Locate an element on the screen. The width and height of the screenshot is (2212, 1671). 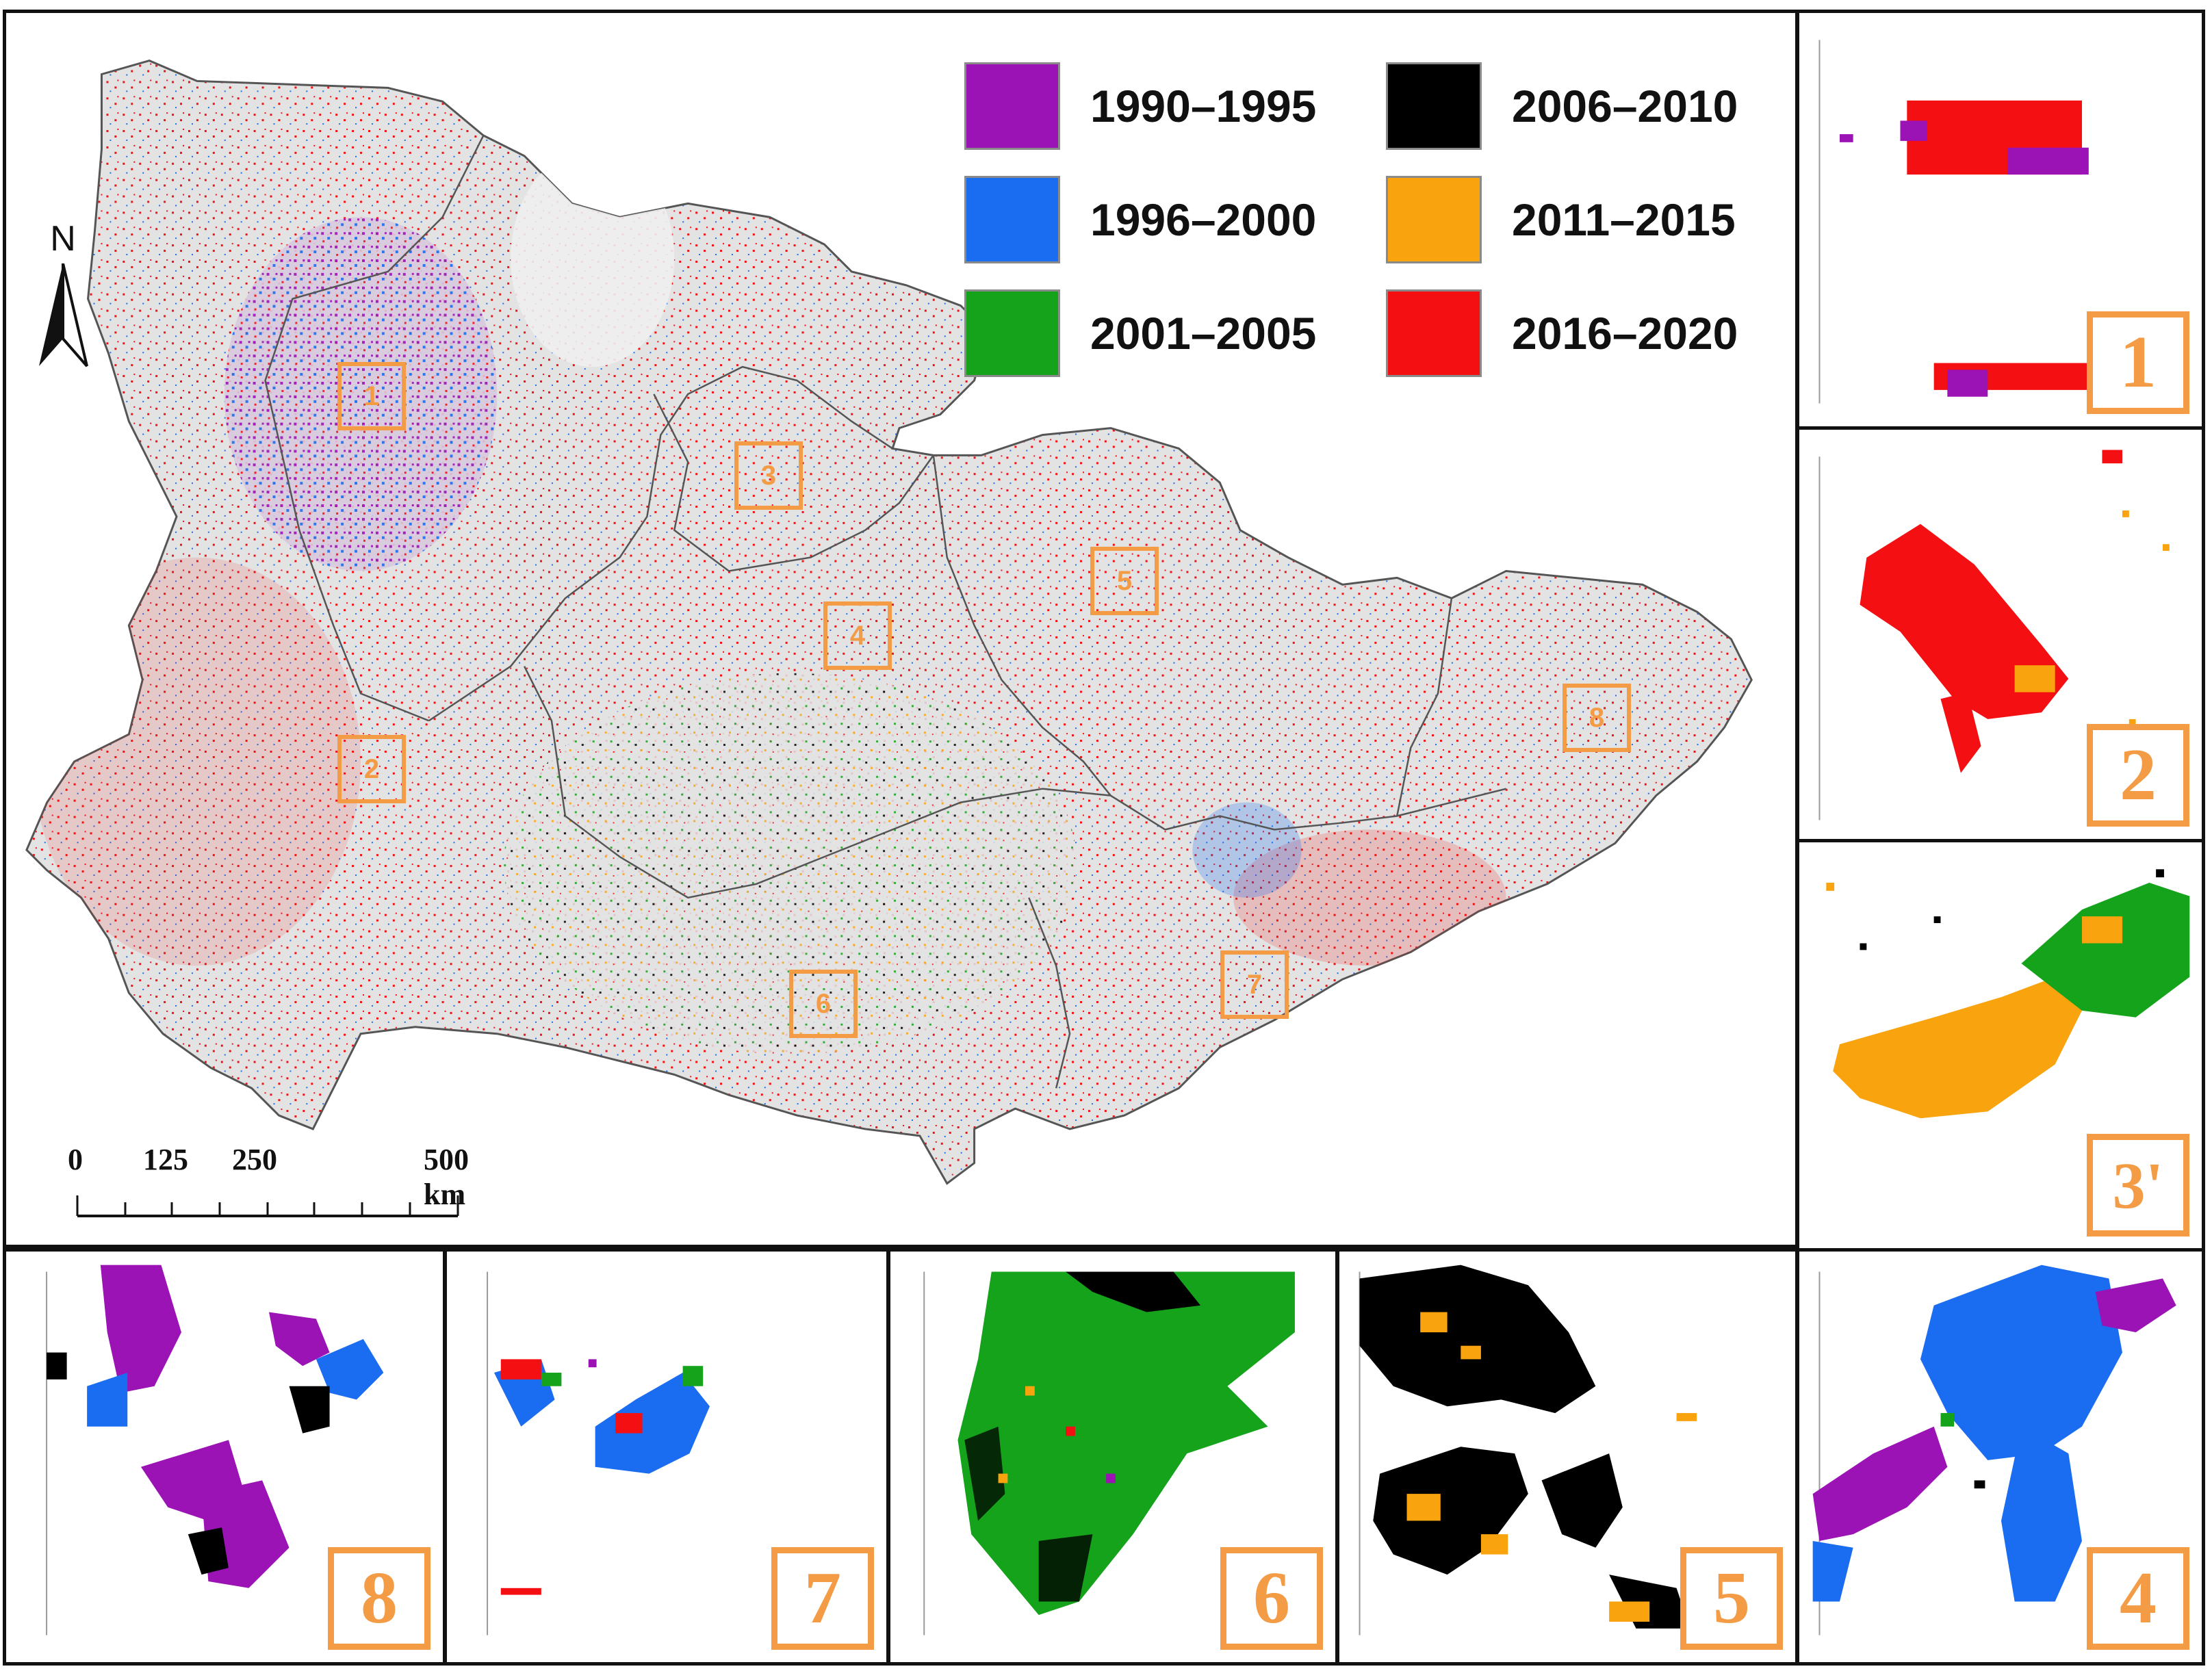
legend-item-2006-2010: 2006–2010 is located at coordinates (1562, 106).